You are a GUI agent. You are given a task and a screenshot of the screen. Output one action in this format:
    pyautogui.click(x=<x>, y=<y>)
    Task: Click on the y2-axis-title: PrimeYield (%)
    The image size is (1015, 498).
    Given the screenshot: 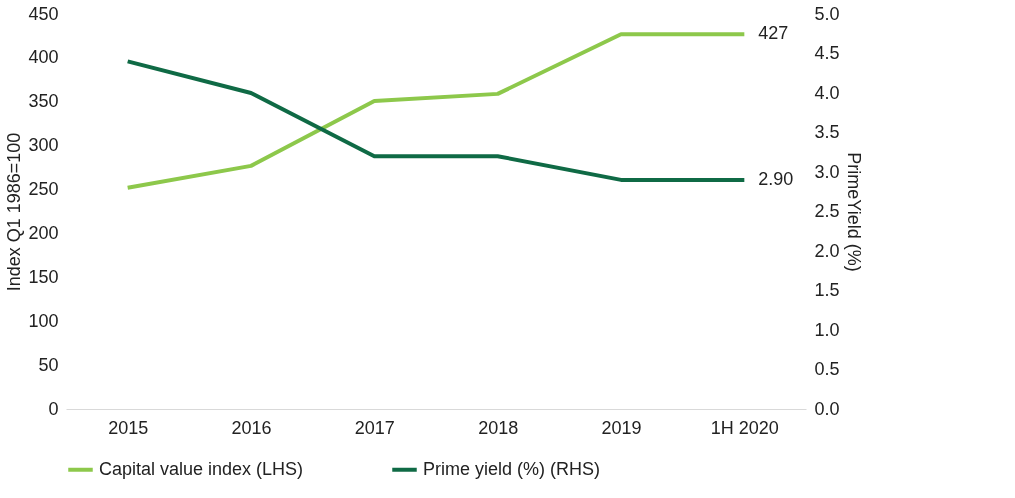 What is the action you would take?
    pyautogui.click(x=853, y=212)
    